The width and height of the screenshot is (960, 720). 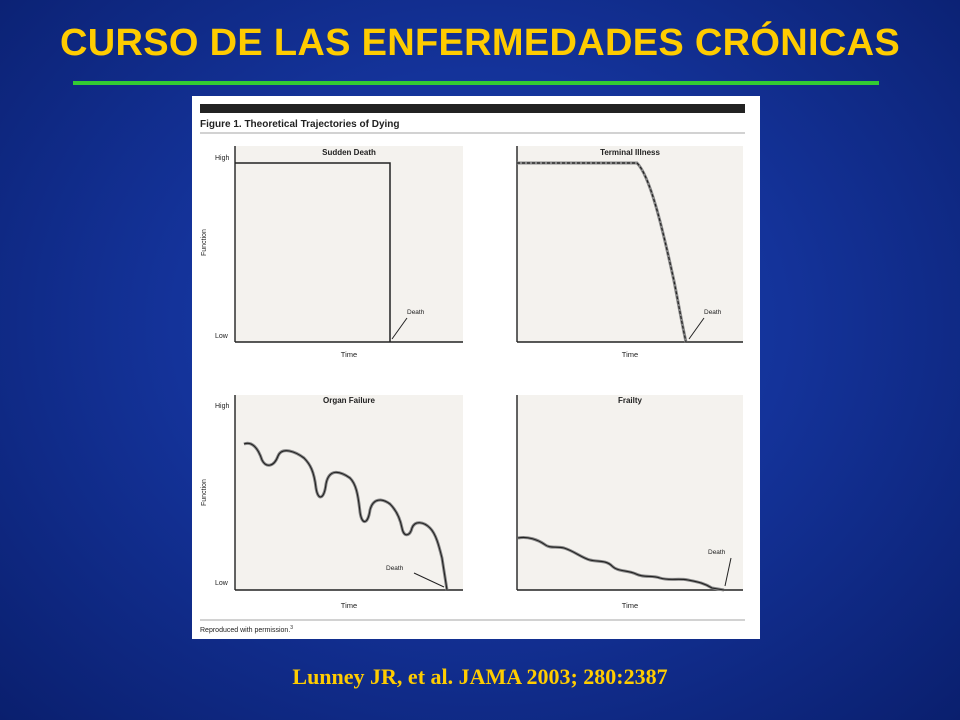 I want to click on panel-title: Sudden Death, so click(x=349, y=152).